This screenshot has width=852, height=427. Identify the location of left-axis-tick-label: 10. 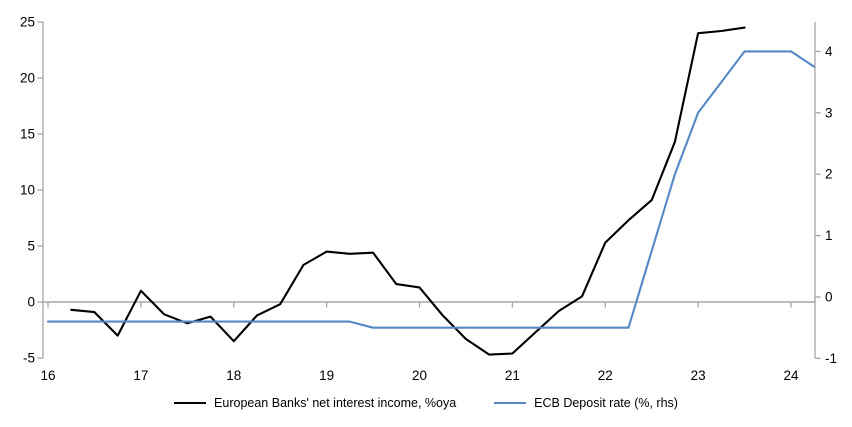
(27, 190).